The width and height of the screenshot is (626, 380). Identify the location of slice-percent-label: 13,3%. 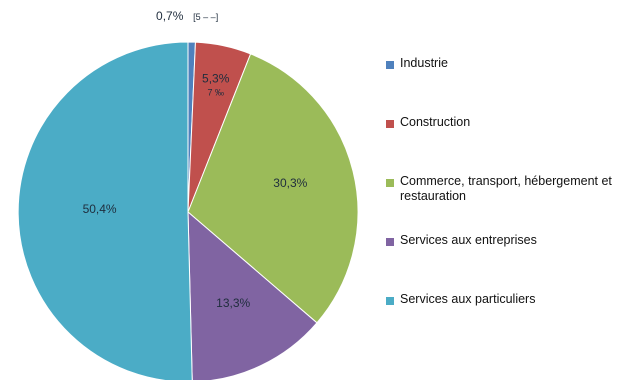
(233, 303).